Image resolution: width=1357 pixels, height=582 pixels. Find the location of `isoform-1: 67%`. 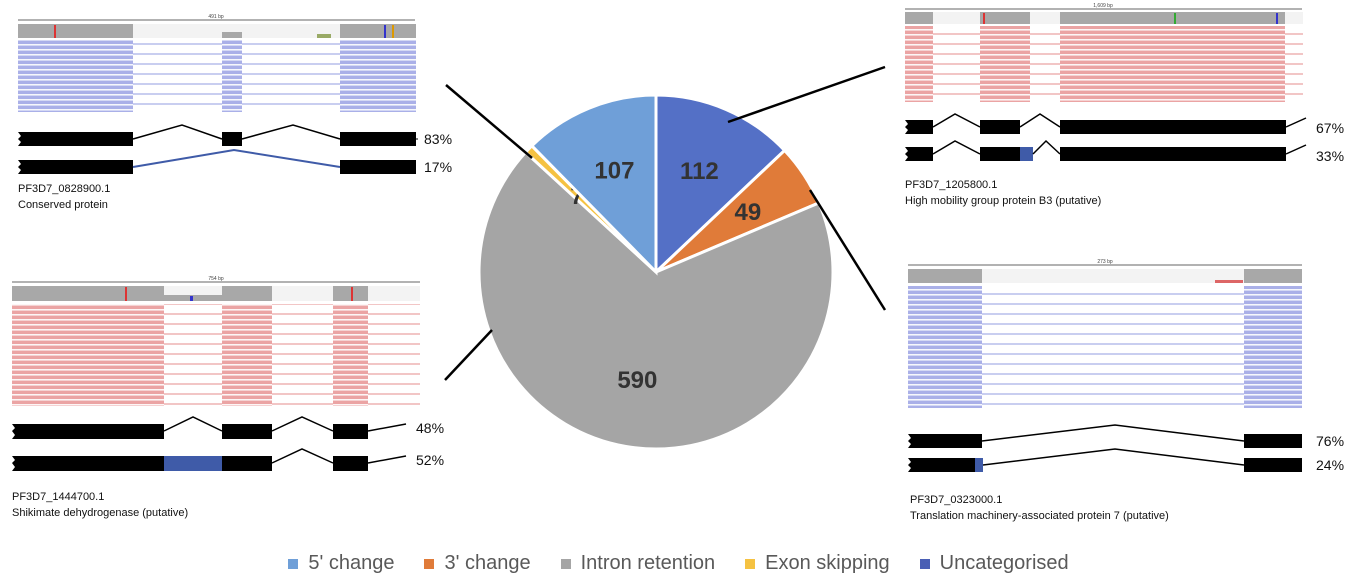

isoform-1: 67% is located at coordinates (1124, 124).